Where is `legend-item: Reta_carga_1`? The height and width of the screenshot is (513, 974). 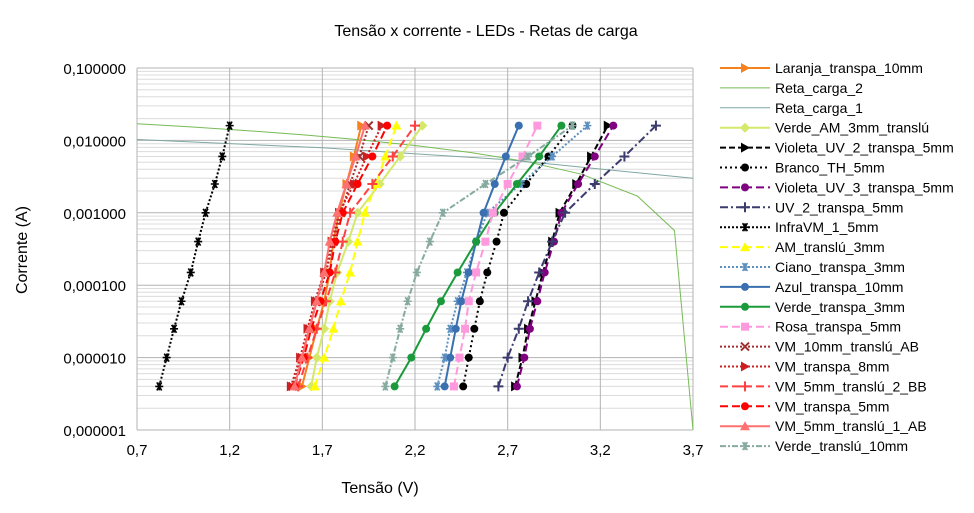 legend-item: Reta_carga_1 is located at coordinates (791, 108).